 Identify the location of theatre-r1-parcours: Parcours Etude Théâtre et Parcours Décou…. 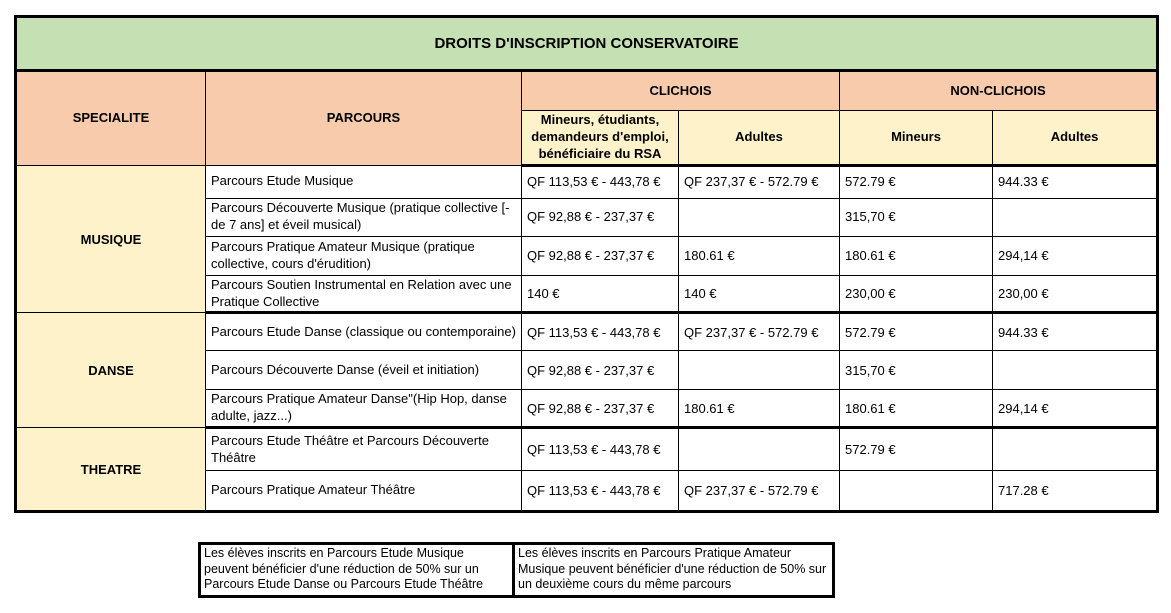
(363, 449).